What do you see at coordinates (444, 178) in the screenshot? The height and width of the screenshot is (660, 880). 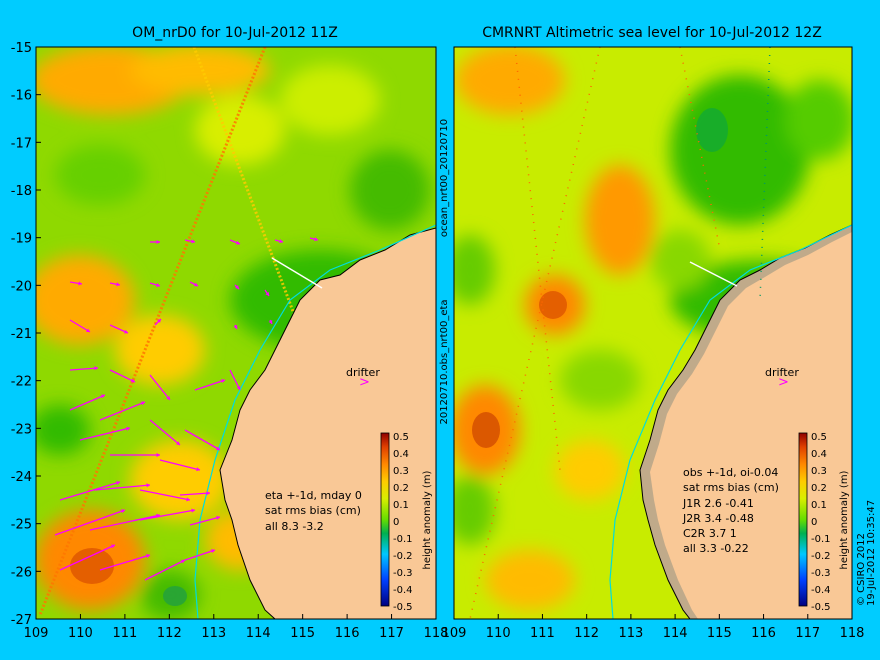 I see `left-side-label: ocean_nrt00_20120710` at bounding box center [444, 178].